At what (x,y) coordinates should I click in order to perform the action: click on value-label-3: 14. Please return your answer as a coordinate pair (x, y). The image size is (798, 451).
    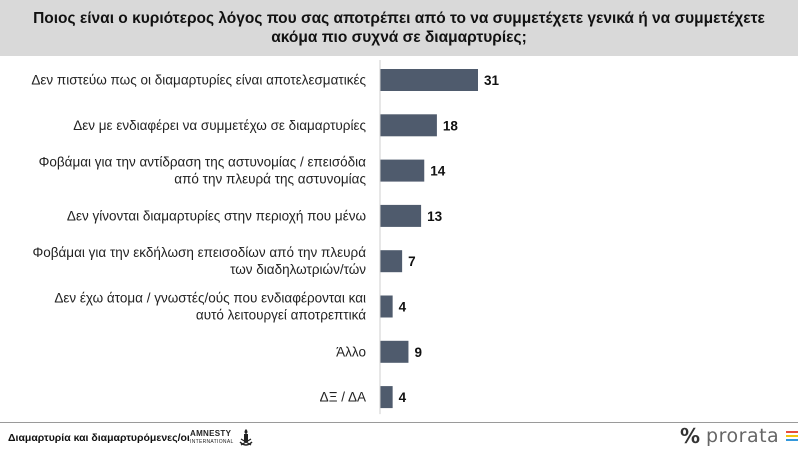
    Looking at the image, I should click on (438, 171).